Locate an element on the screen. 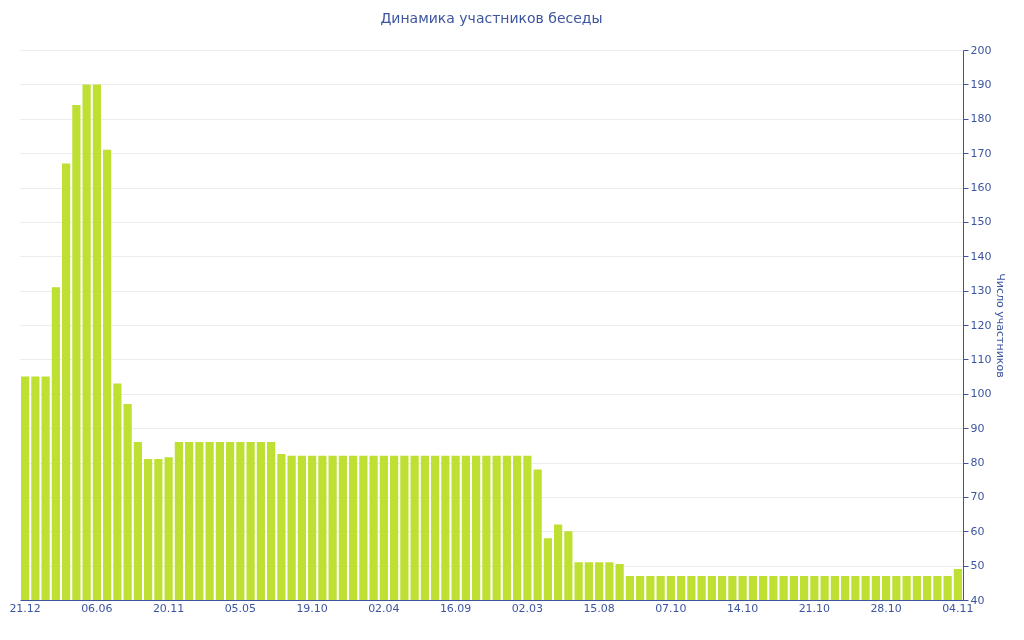 Image resolution: width=1024 pixels, height=640 pixels. y-axis-title: Число участников is located at coordinates (1001, 325).